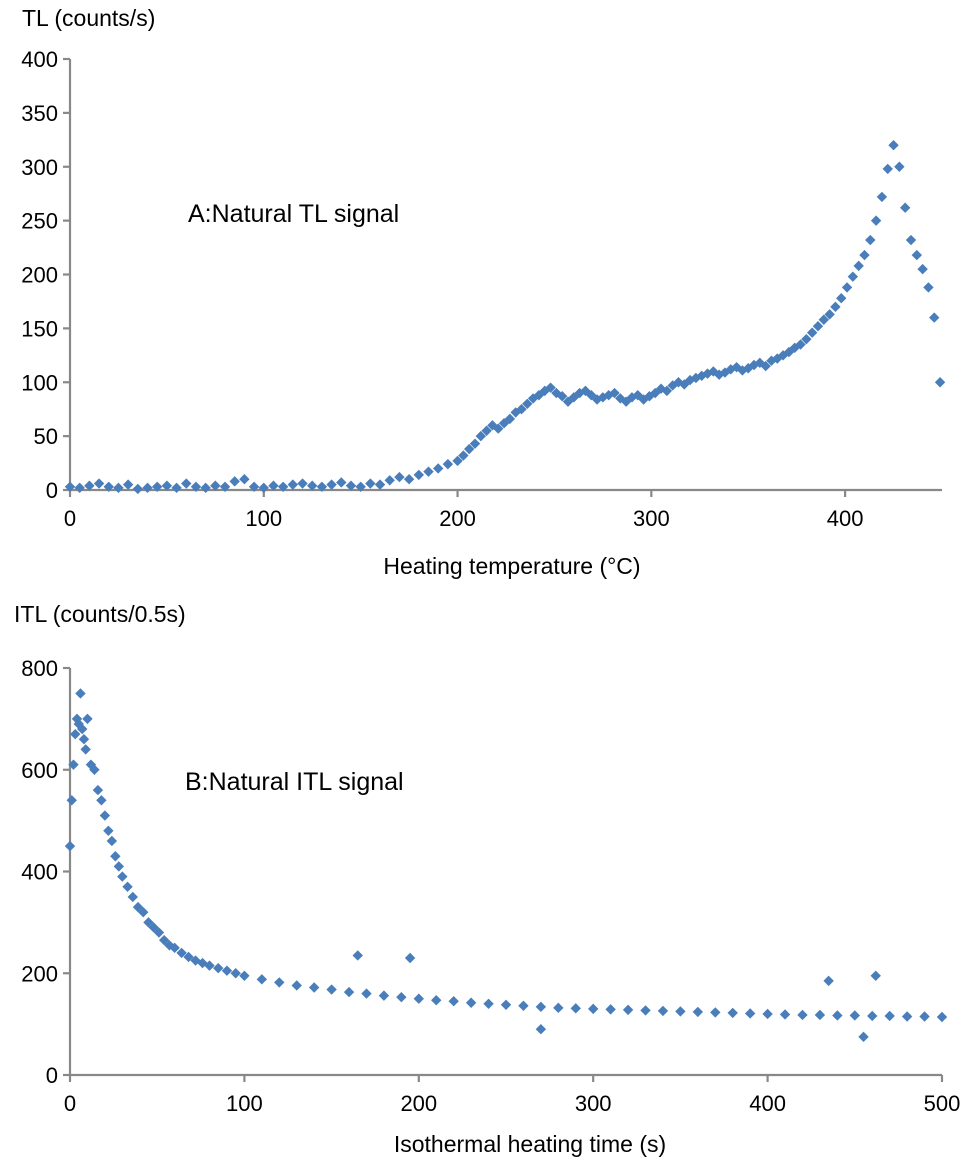 The height and width of the screenshot is (1164, 968). I want to click on panel-b-x-tick-label: 200, so click(418, 1103).